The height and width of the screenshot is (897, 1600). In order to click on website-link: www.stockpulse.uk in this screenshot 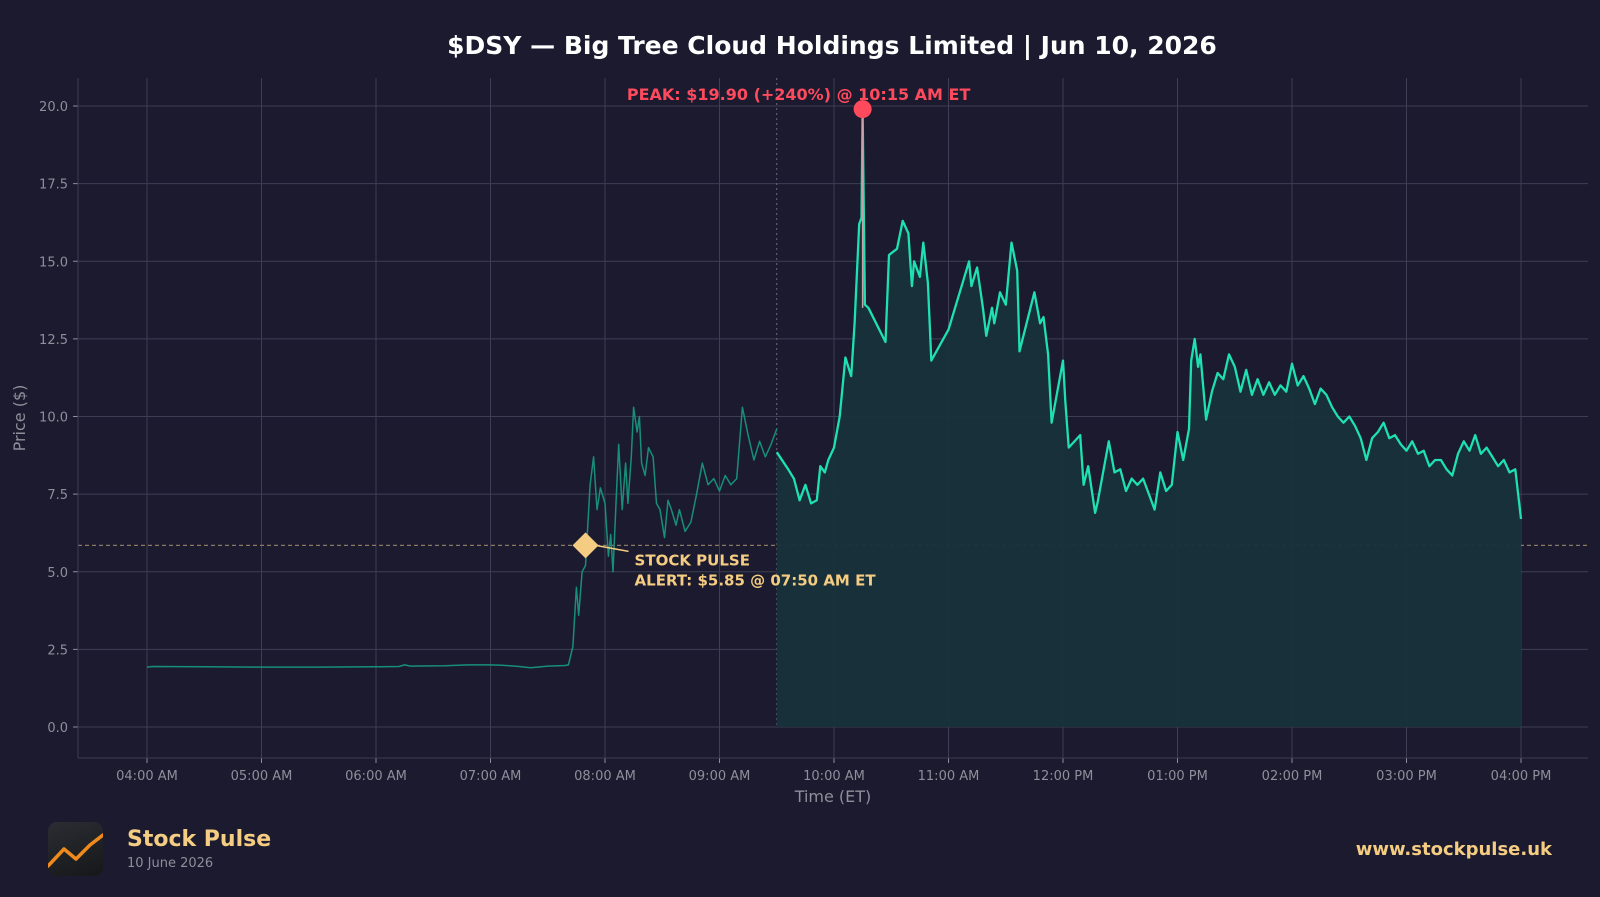, I will do `click(1453, 849)`.